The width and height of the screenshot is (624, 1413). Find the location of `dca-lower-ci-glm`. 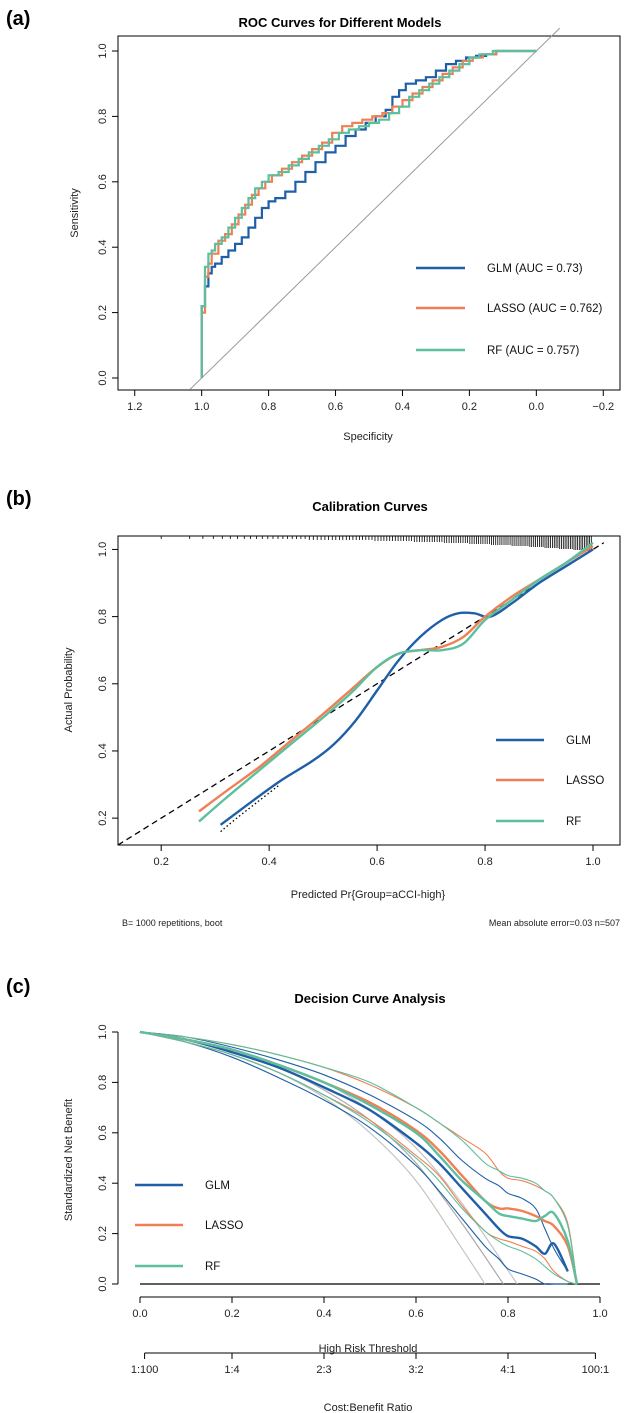

dca-lower-ci-glm is located at coordinates (353, 1158).